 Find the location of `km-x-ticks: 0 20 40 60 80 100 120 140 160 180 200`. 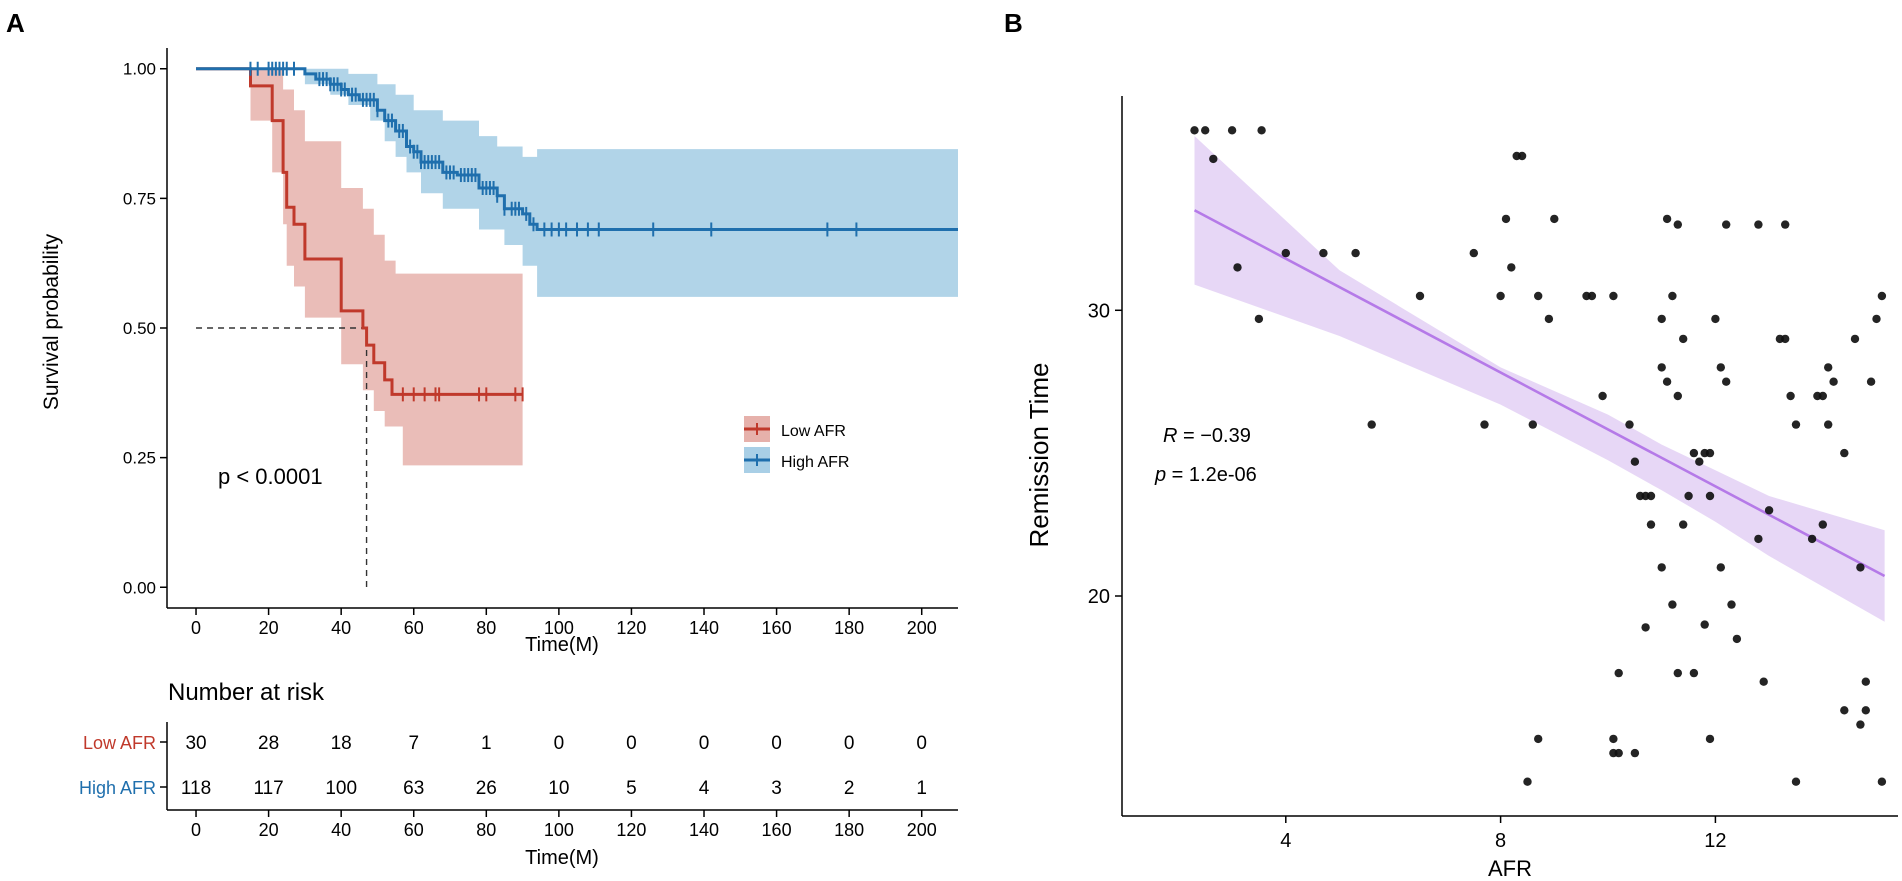

km-x-ticks: 0 20 40 60 80 100 120 140 160 180 200 is located at coordinates (564, 623).